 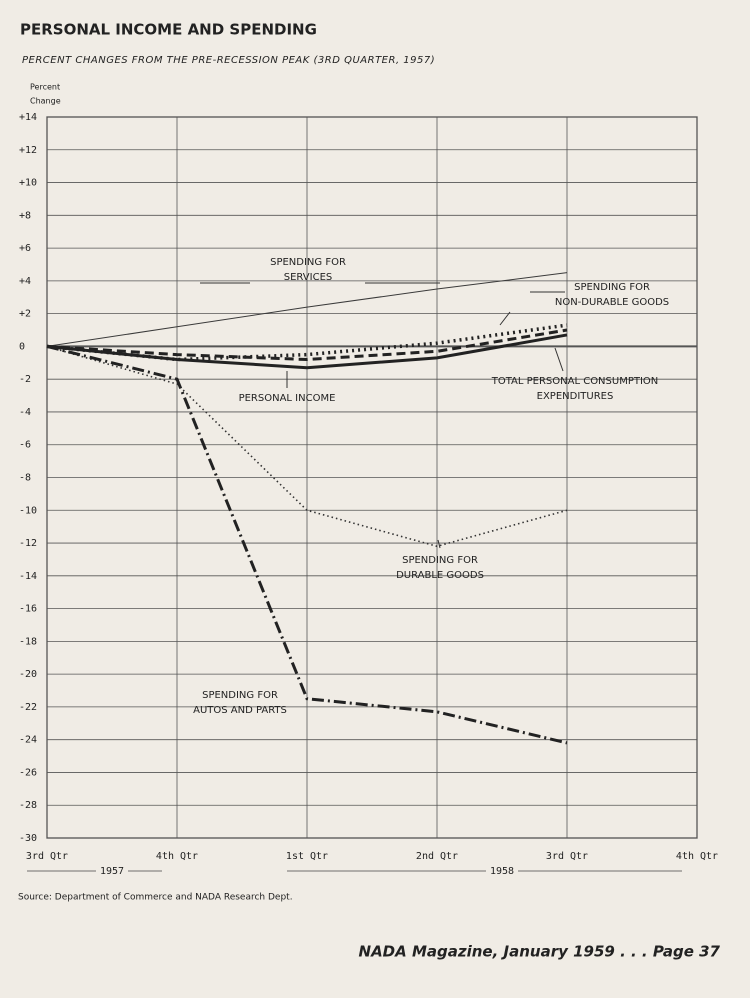 I want to click on y-tick-label: +4, so click(x=25, y=281).